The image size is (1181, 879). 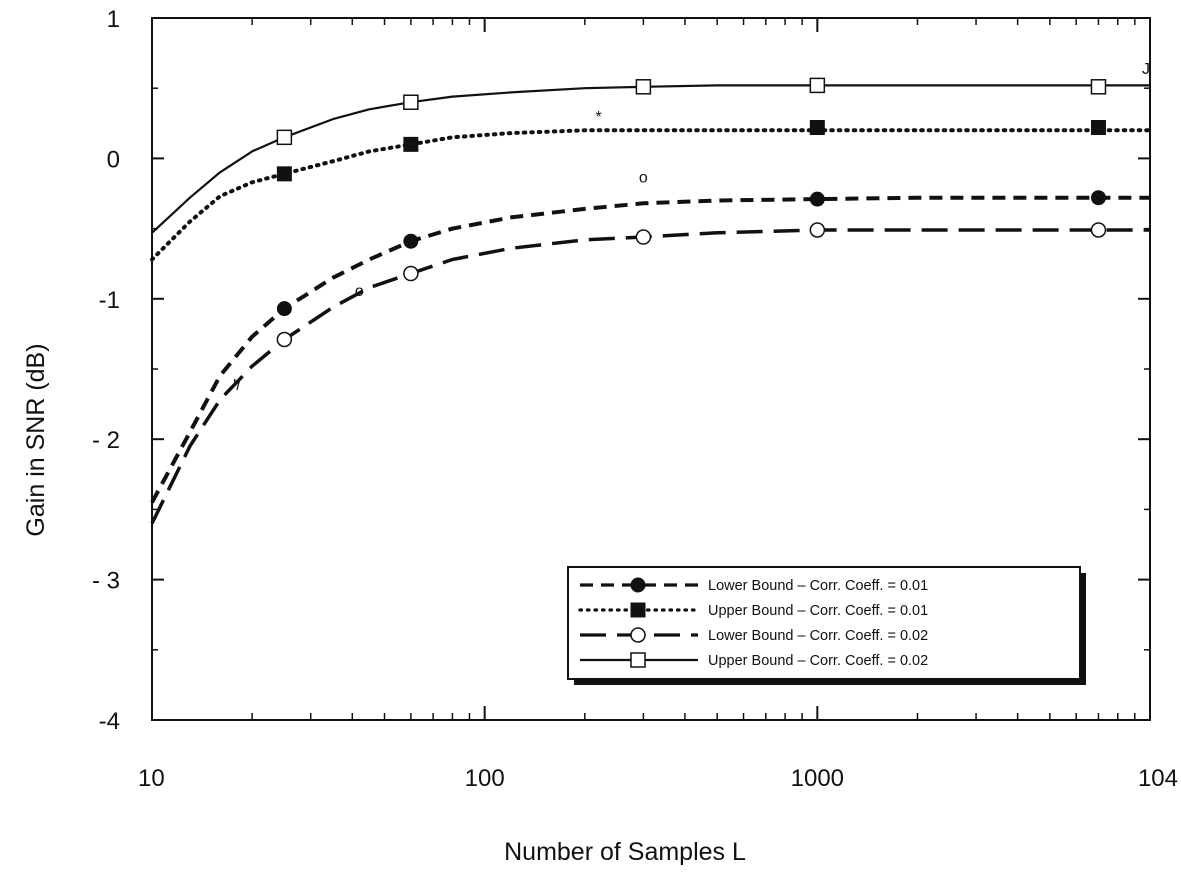 I want to click on y-axis-label: Gain in SNR (dB), so click(x=36, y=439).